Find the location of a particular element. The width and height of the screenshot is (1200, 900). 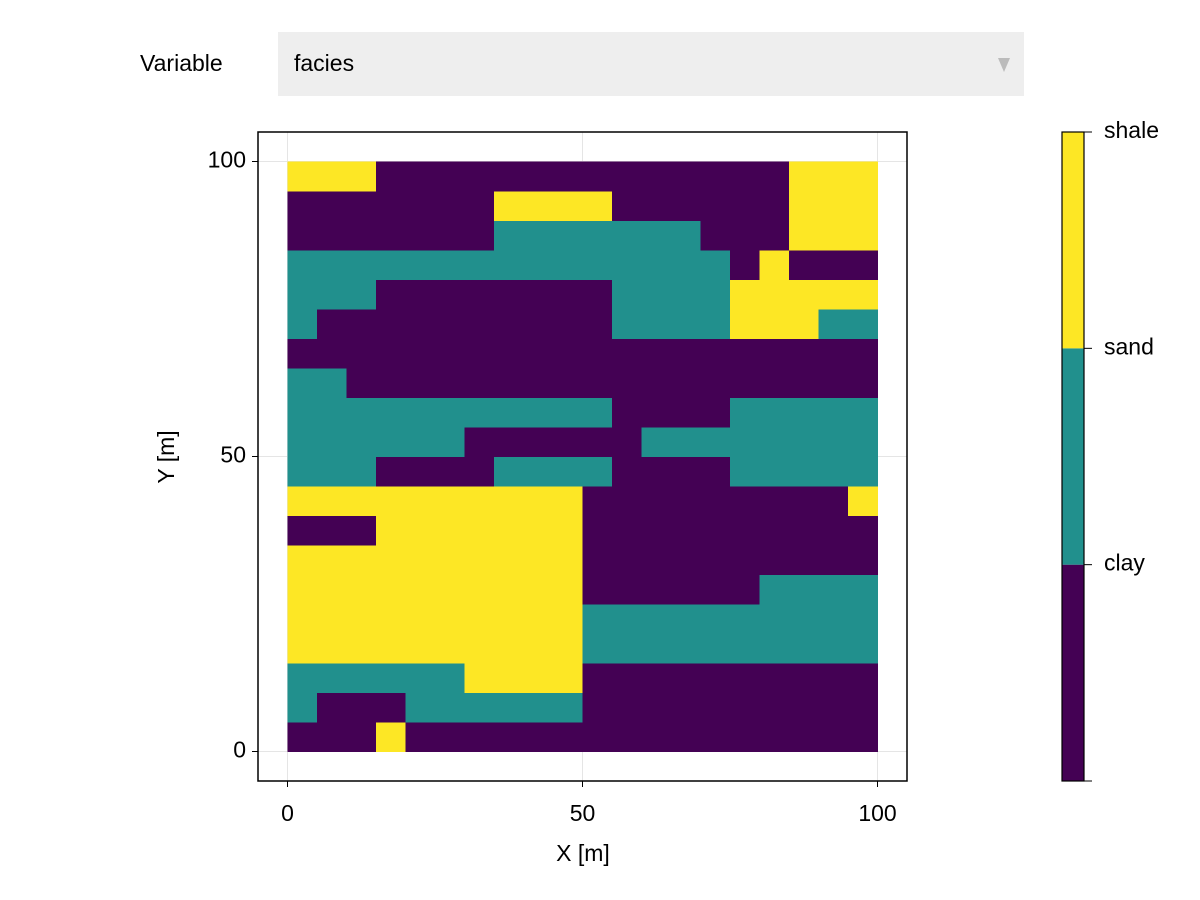

dropdown-box is located at coordinates (651, 64).